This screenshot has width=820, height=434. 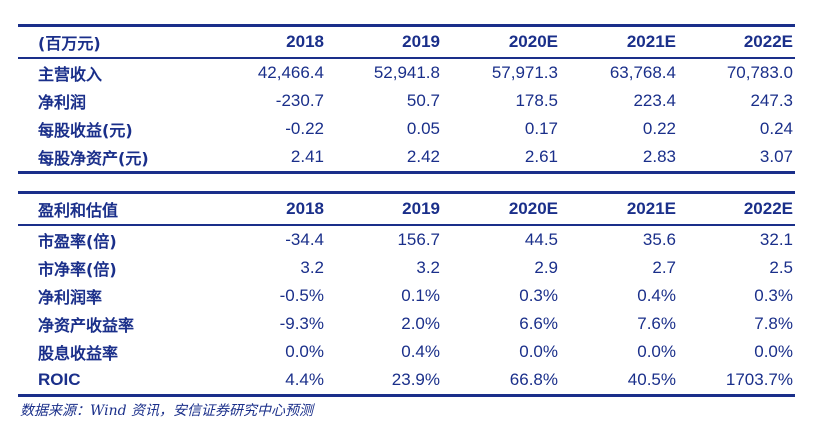 What do you see at coordinates (70, 297) in the screenshot?
I see `row-label: 净利润率` at bounding box center [70, 297].